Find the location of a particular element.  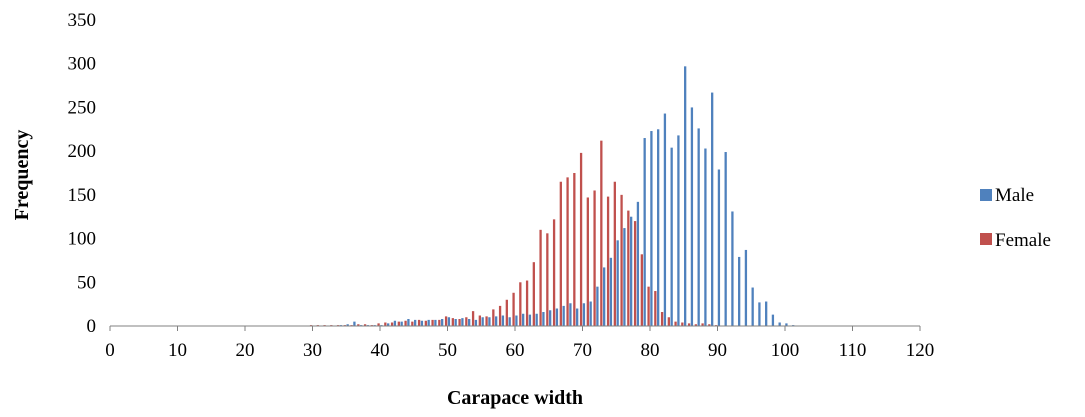

x-tick-label: 30 is located at coordinates (312, 350).